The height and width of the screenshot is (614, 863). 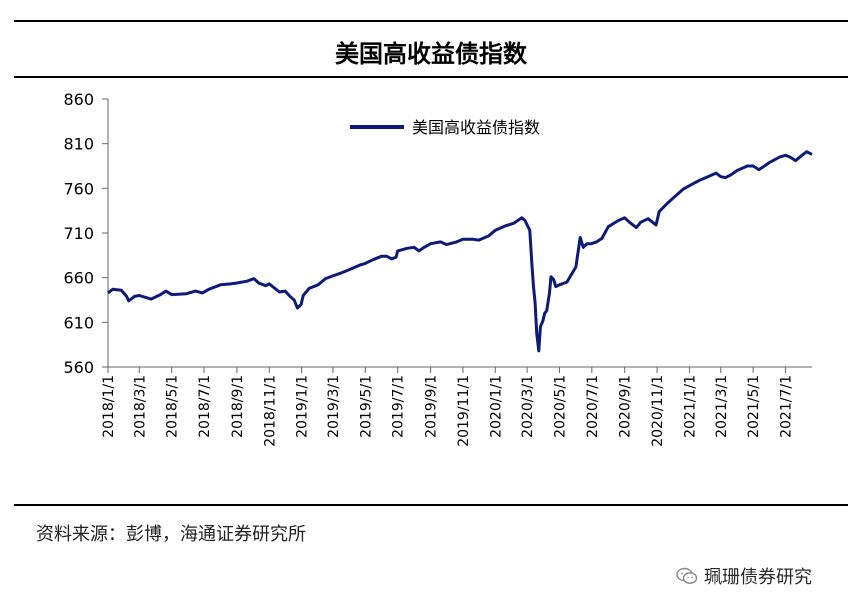 I want to click on y-tick-label: 560, so click(x=78, y=367).